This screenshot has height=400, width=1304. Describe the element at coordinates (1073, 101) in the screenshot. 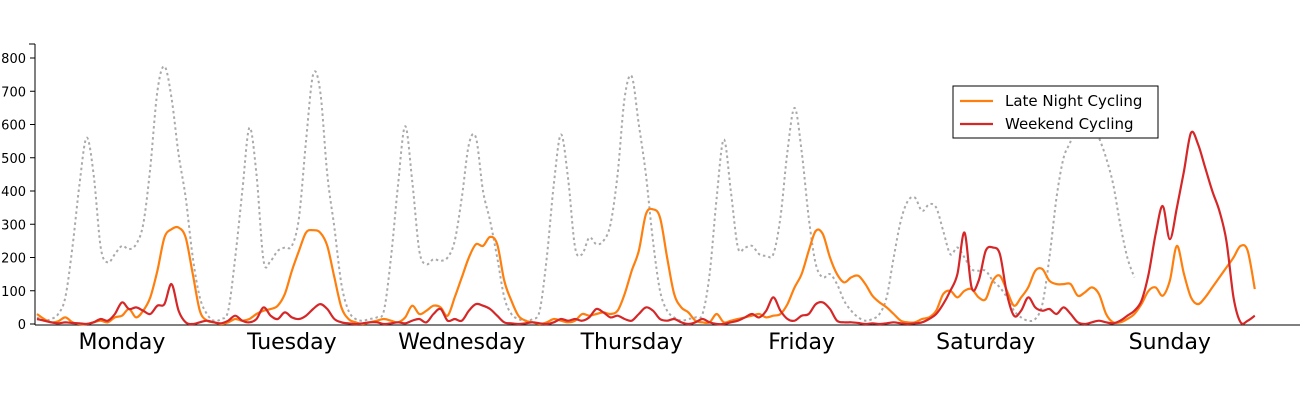

I see `legend-label: Late Night Cycling` at that location.